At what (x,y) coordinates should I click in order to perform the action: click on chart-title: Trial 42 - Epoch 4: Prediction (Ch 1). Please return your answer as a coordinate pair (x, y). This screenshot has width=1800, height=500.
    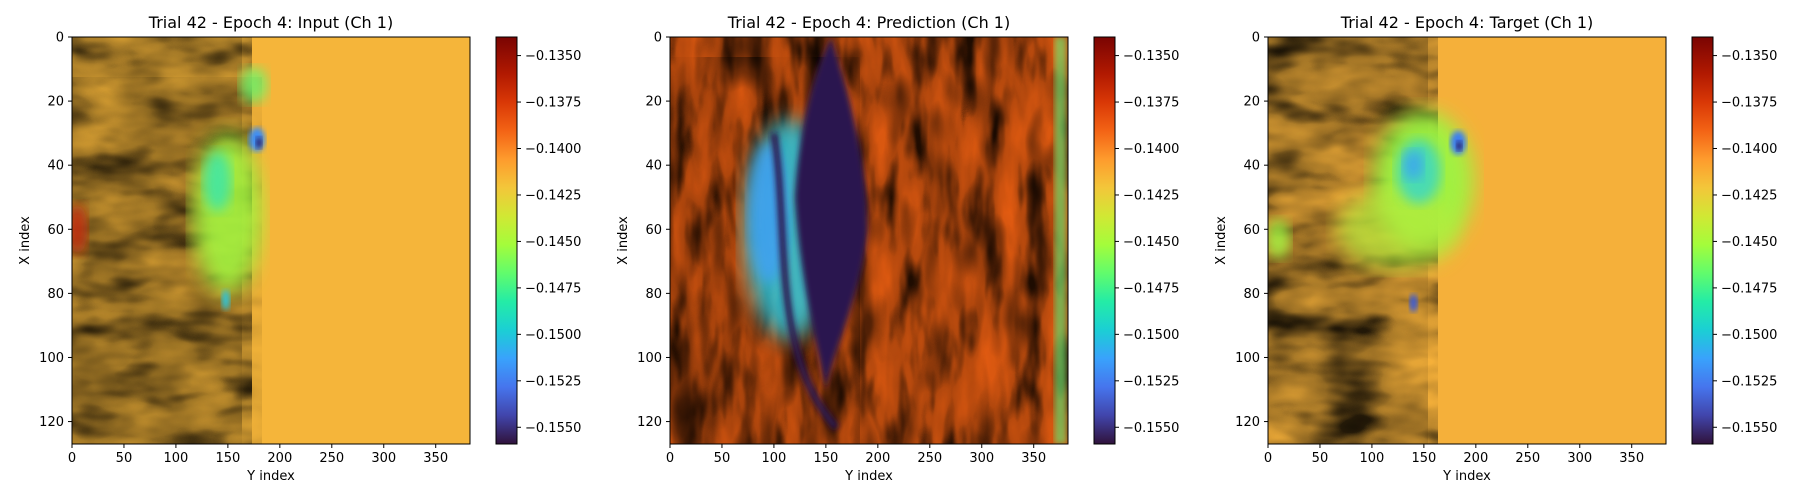
    Looking at the image, I should click on (868, 22).